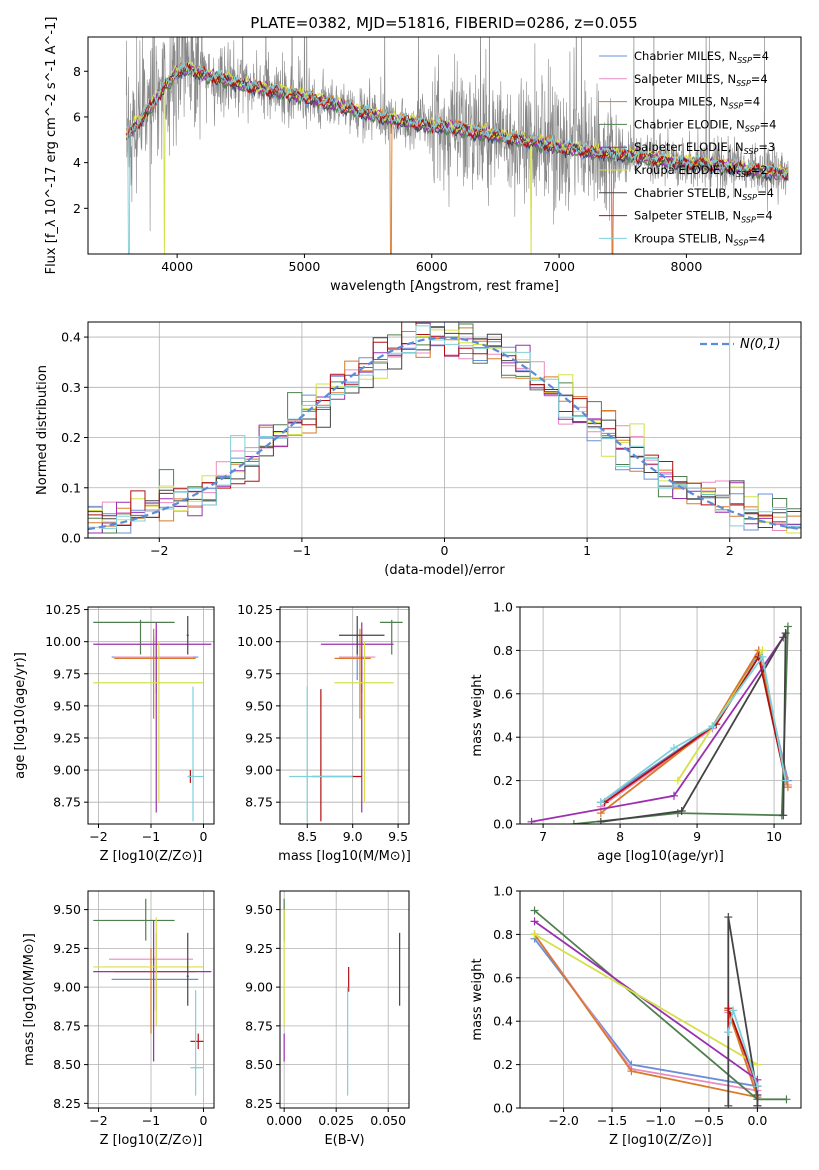 Image resolution: width=819 pixels, height=1170 pixels. Describe the element at coordinates (543, 836) in the screenshot. I see `x-tick-label: 7` at that location.